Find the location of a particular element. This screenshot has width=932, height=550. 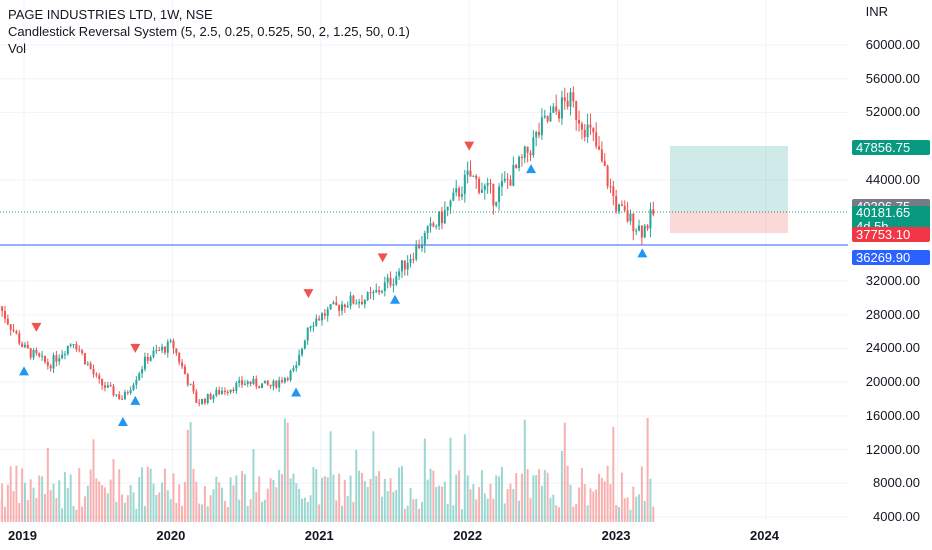

bullish-signal-icon is located at coordinates (531, 169).